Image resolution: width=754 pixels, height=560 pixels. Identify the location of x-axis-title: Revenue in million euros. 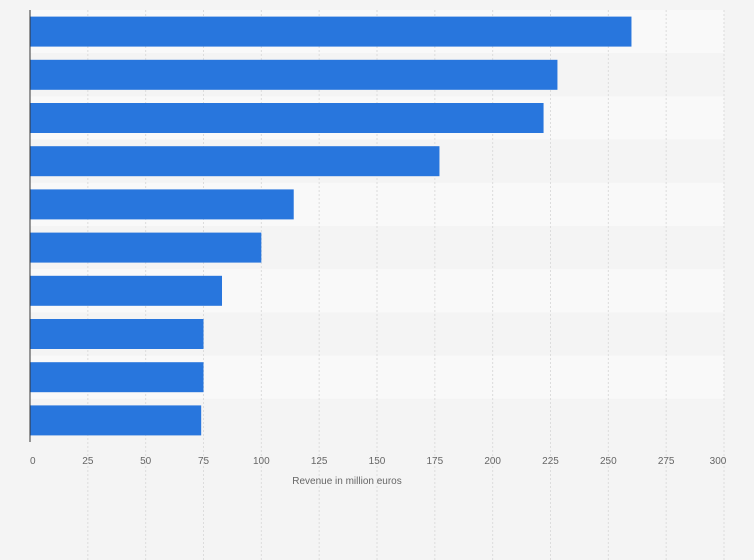
(347, 481).